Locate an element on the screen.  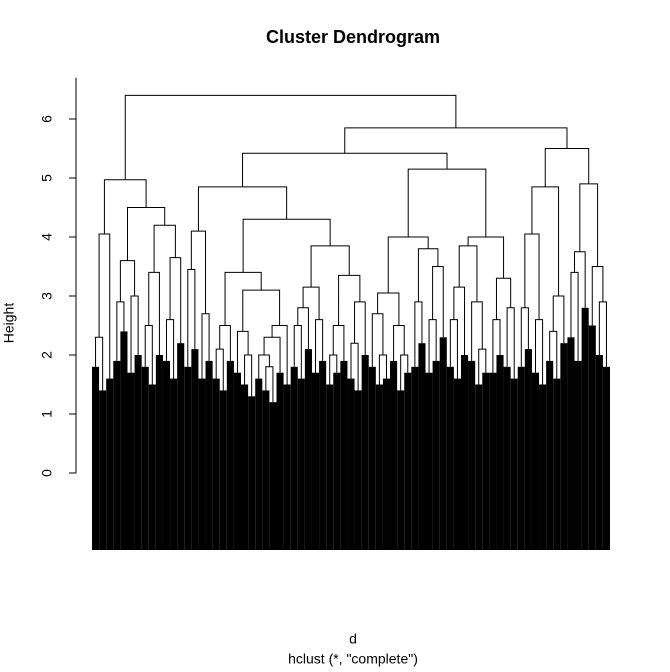
subtitle: hclust (*, "complete") is located at coordinates (353, 659).